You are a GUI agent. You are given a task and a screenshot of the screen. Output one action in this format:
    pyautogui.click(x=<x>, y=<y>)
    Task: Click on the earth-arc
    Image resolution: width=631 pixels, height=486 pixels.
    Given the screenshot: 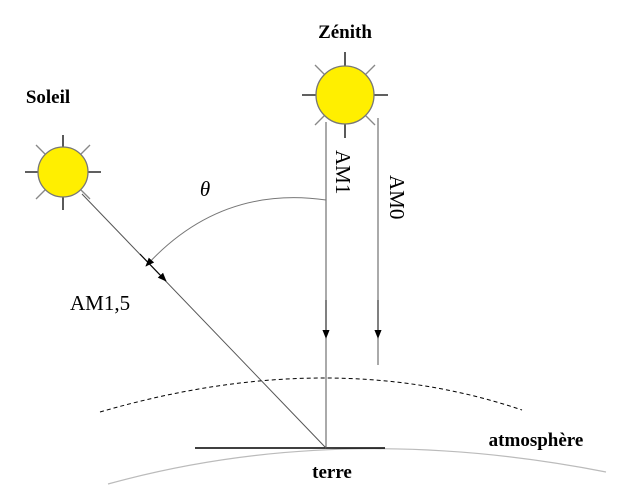 What is the action you would take?
    pyautogui.click(x=357, y=466)
    